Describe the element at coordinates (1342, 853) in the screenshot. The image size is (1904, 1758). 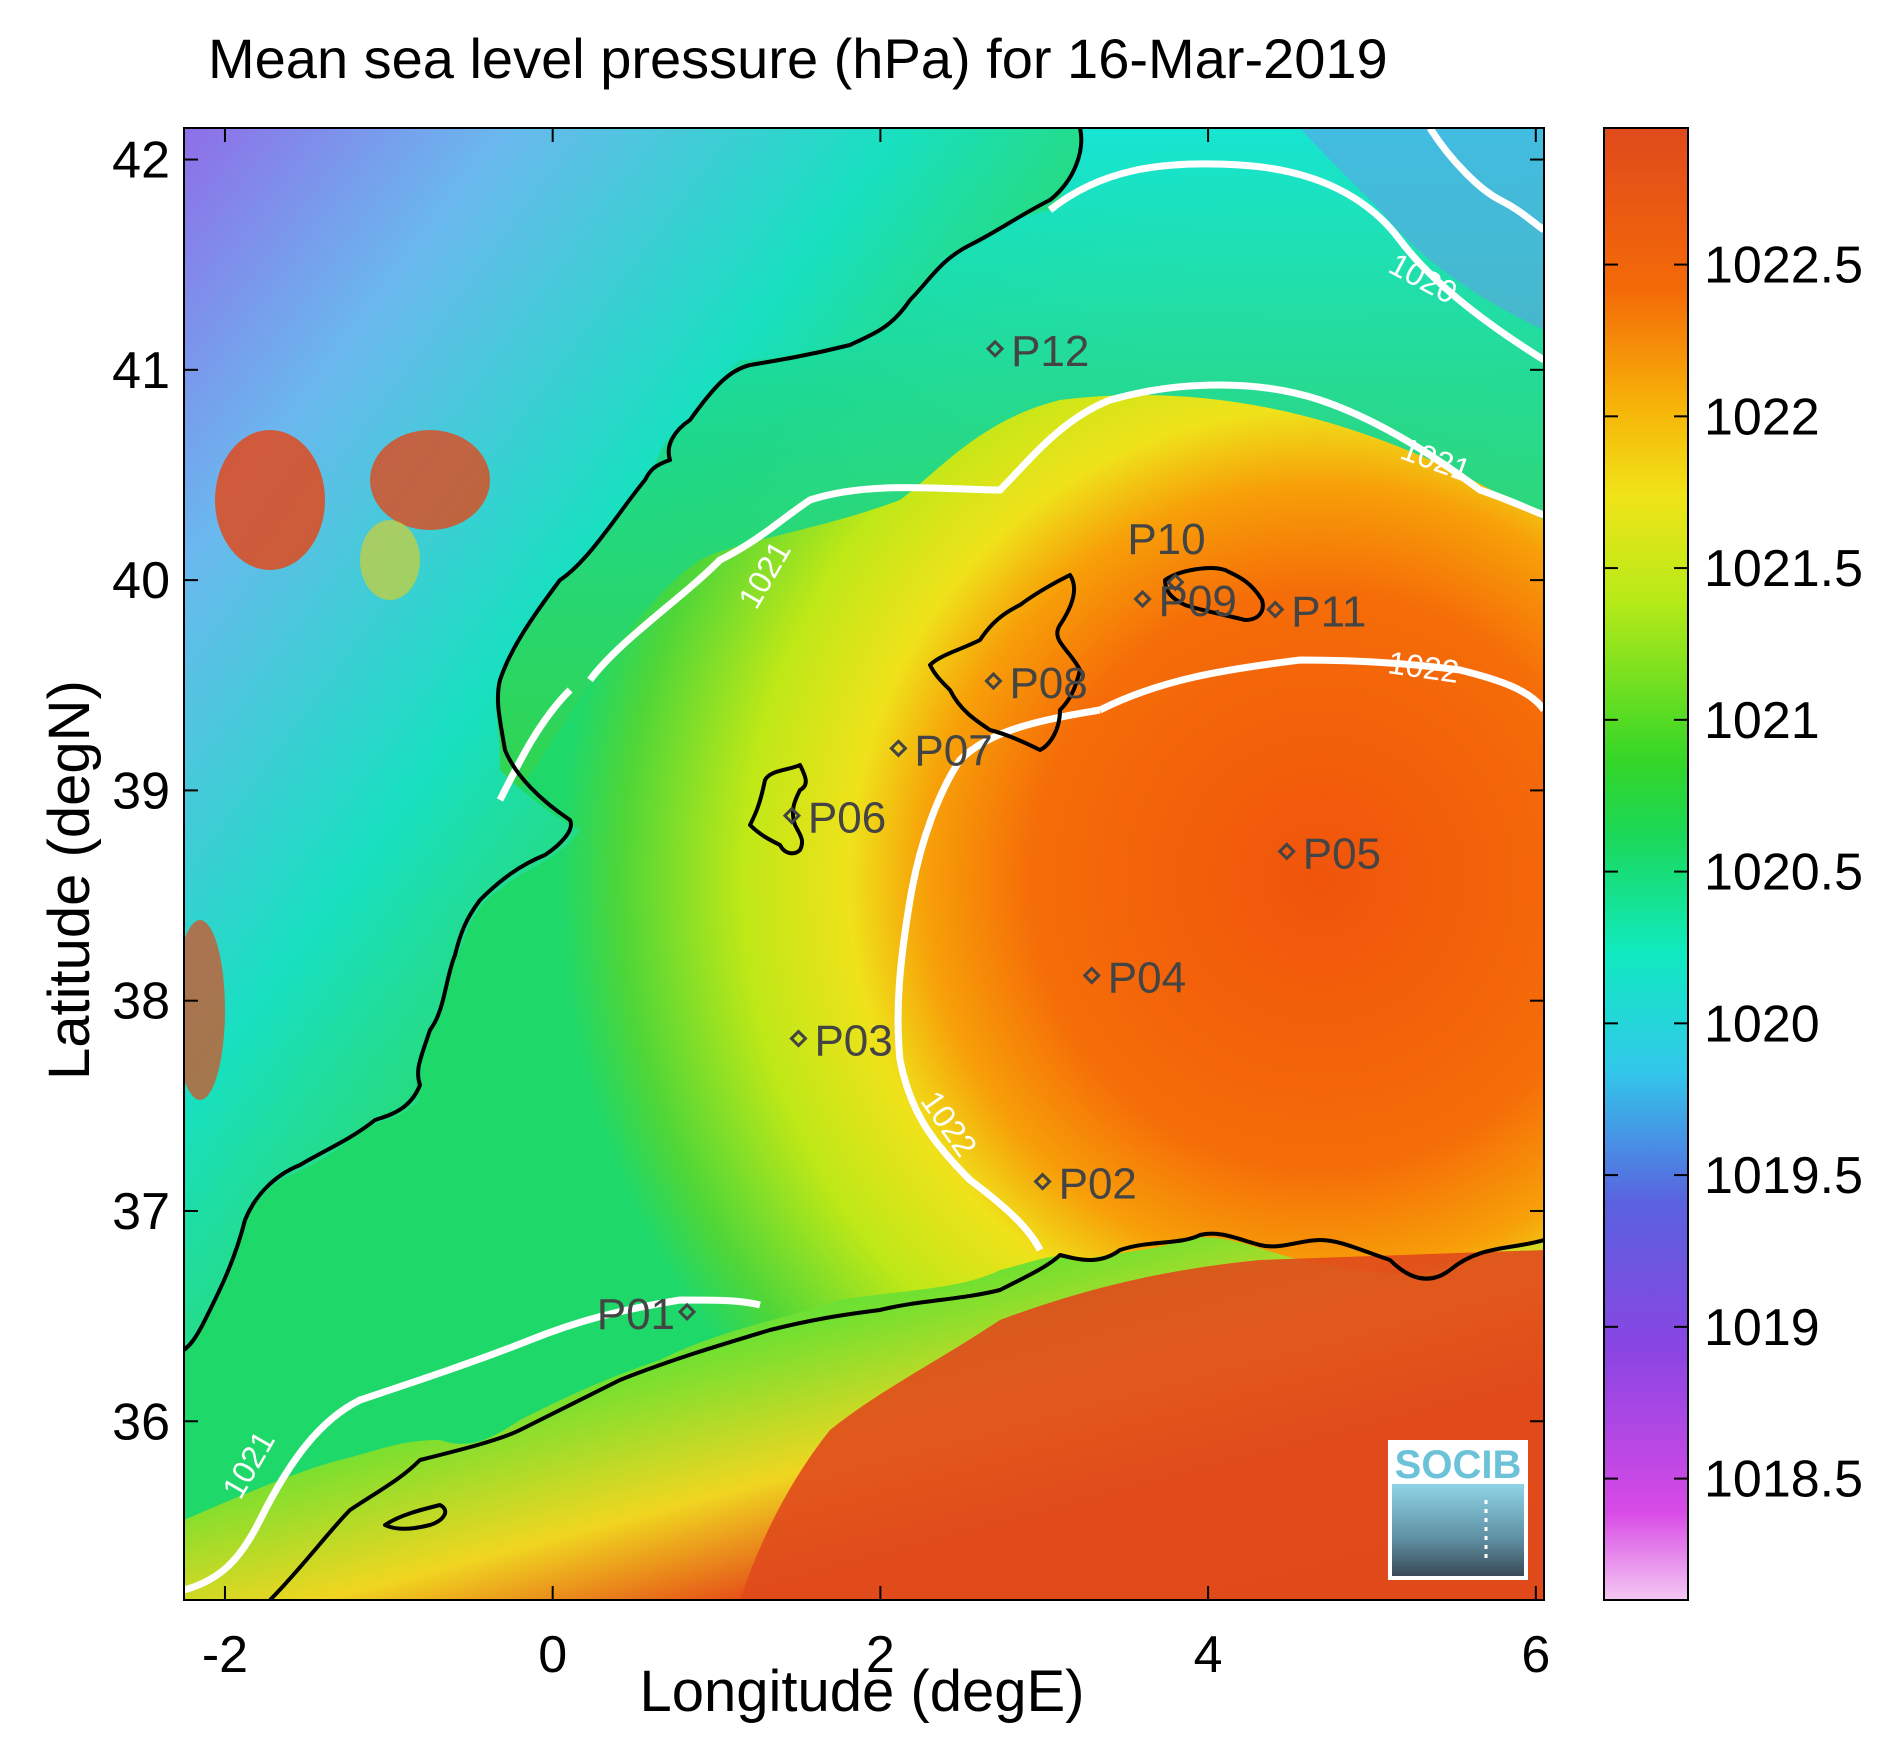
I see `station-label: P05` at that location.